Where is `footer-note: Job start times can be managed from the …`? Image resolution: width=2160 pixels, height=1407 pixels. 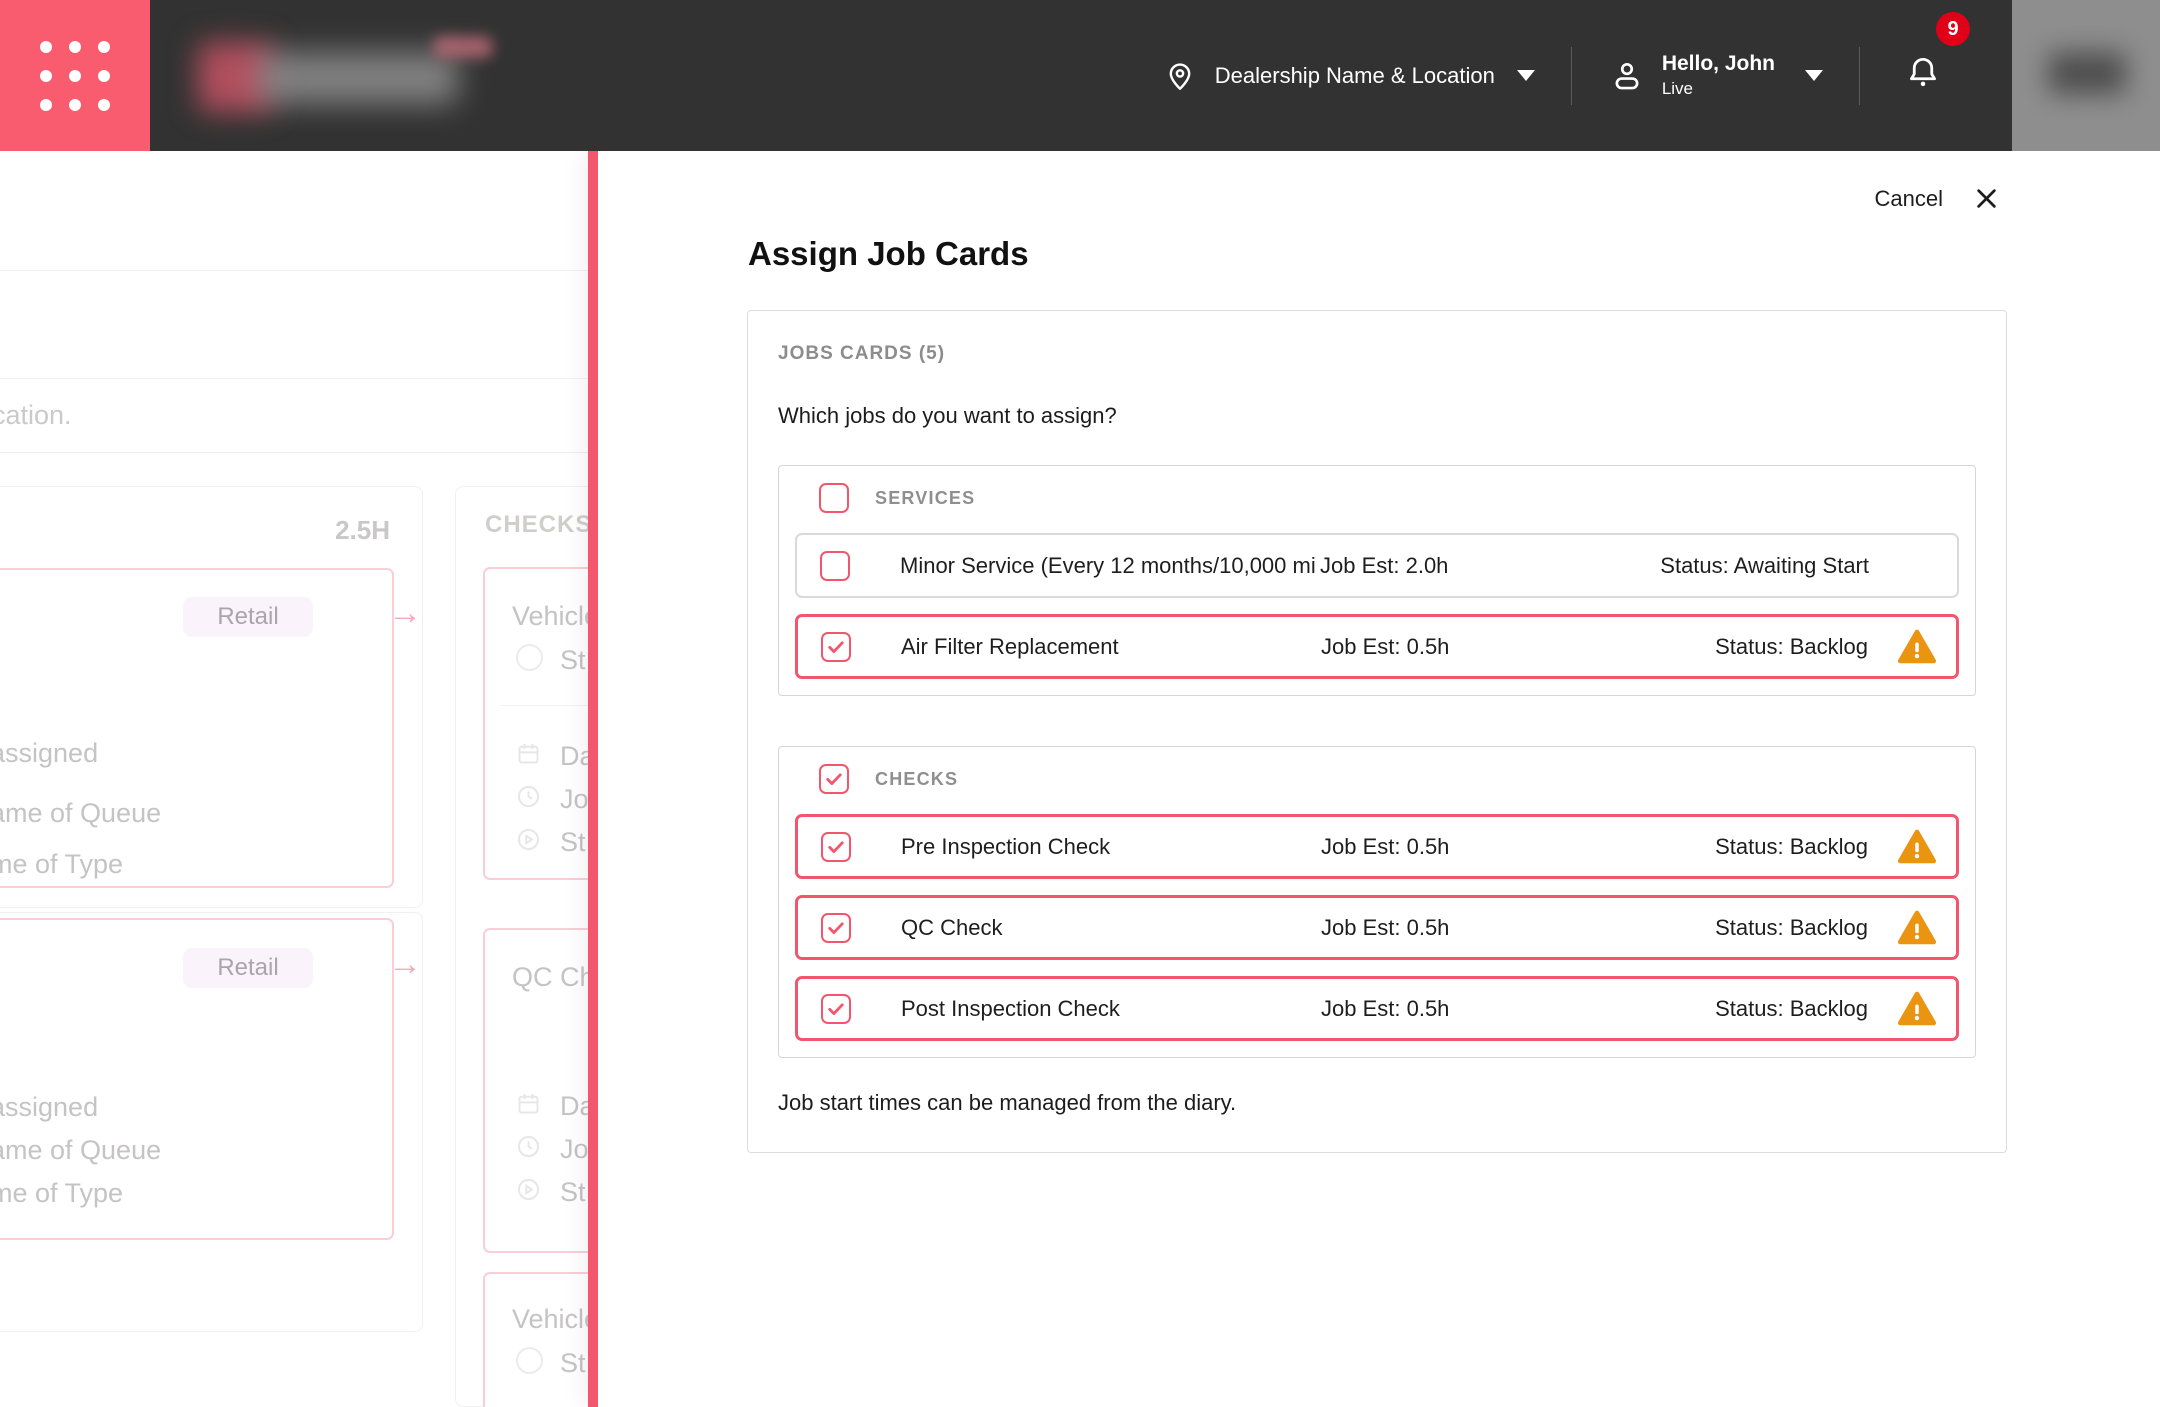
footer-note: Job start times can be managed from the … is located at coordinates (1007, 1102).